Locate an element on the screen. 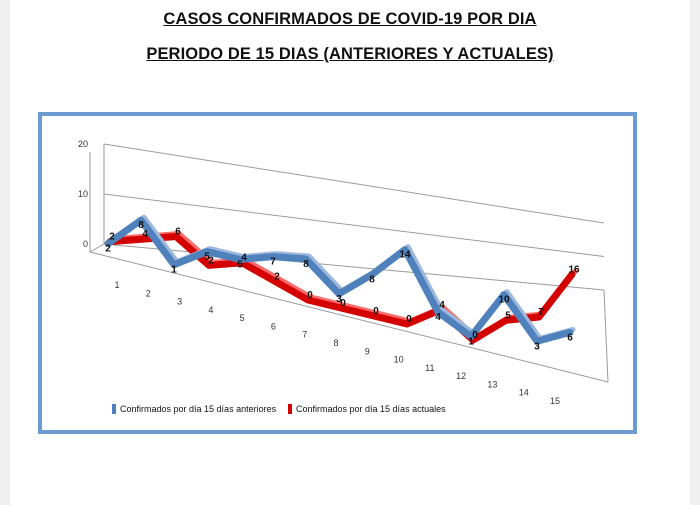 This screenshot has height=505, width=700. x-tick-label: 2 is located at coordinates (148, 293).